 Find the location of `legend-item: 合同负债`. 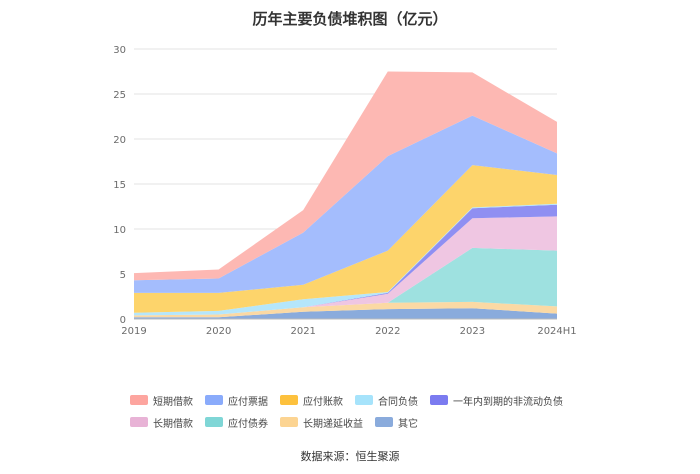

legend-item: 合同负债 is located at coordinates (386, 400).